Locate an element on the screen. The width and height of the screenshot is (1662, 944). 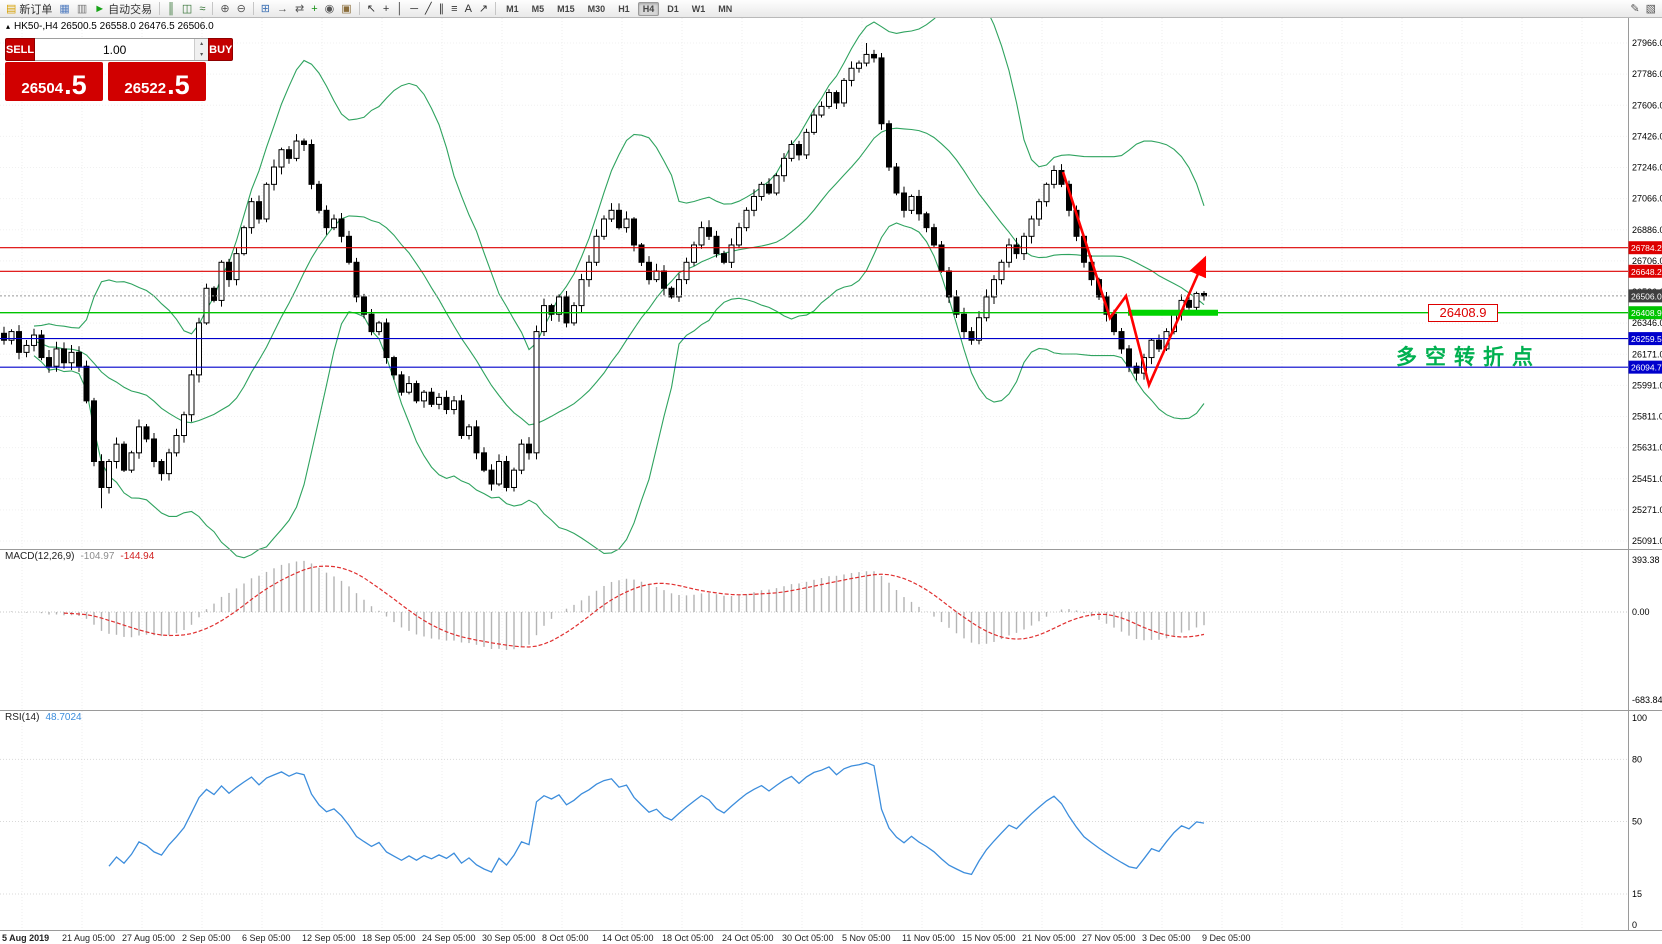
time-axis-label: 30 Sep 05:00 is located at coordinates (509, 938).